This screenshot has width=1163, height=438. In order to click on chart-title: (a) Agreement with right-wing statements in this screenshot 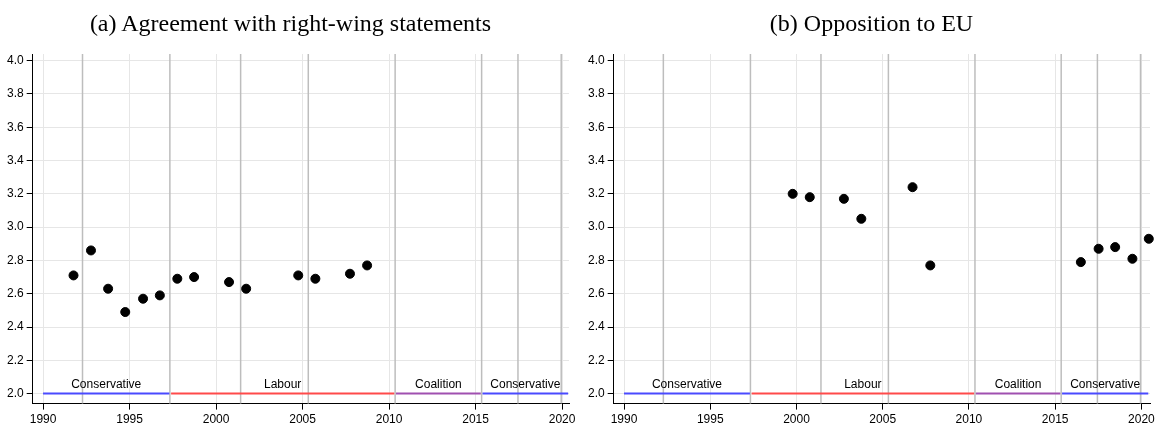, I will do `click(290, 23)`.